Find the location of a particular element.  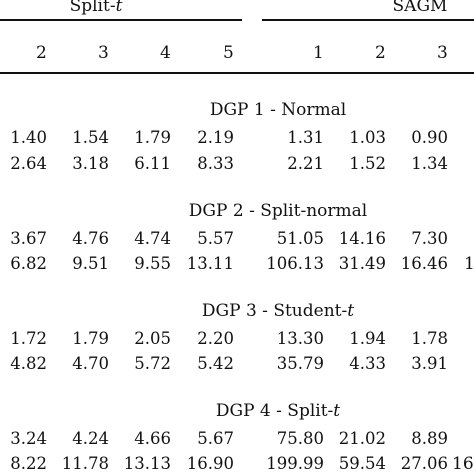

section-title: DGP 4 - Split-t is located at coordinates (278, 411).